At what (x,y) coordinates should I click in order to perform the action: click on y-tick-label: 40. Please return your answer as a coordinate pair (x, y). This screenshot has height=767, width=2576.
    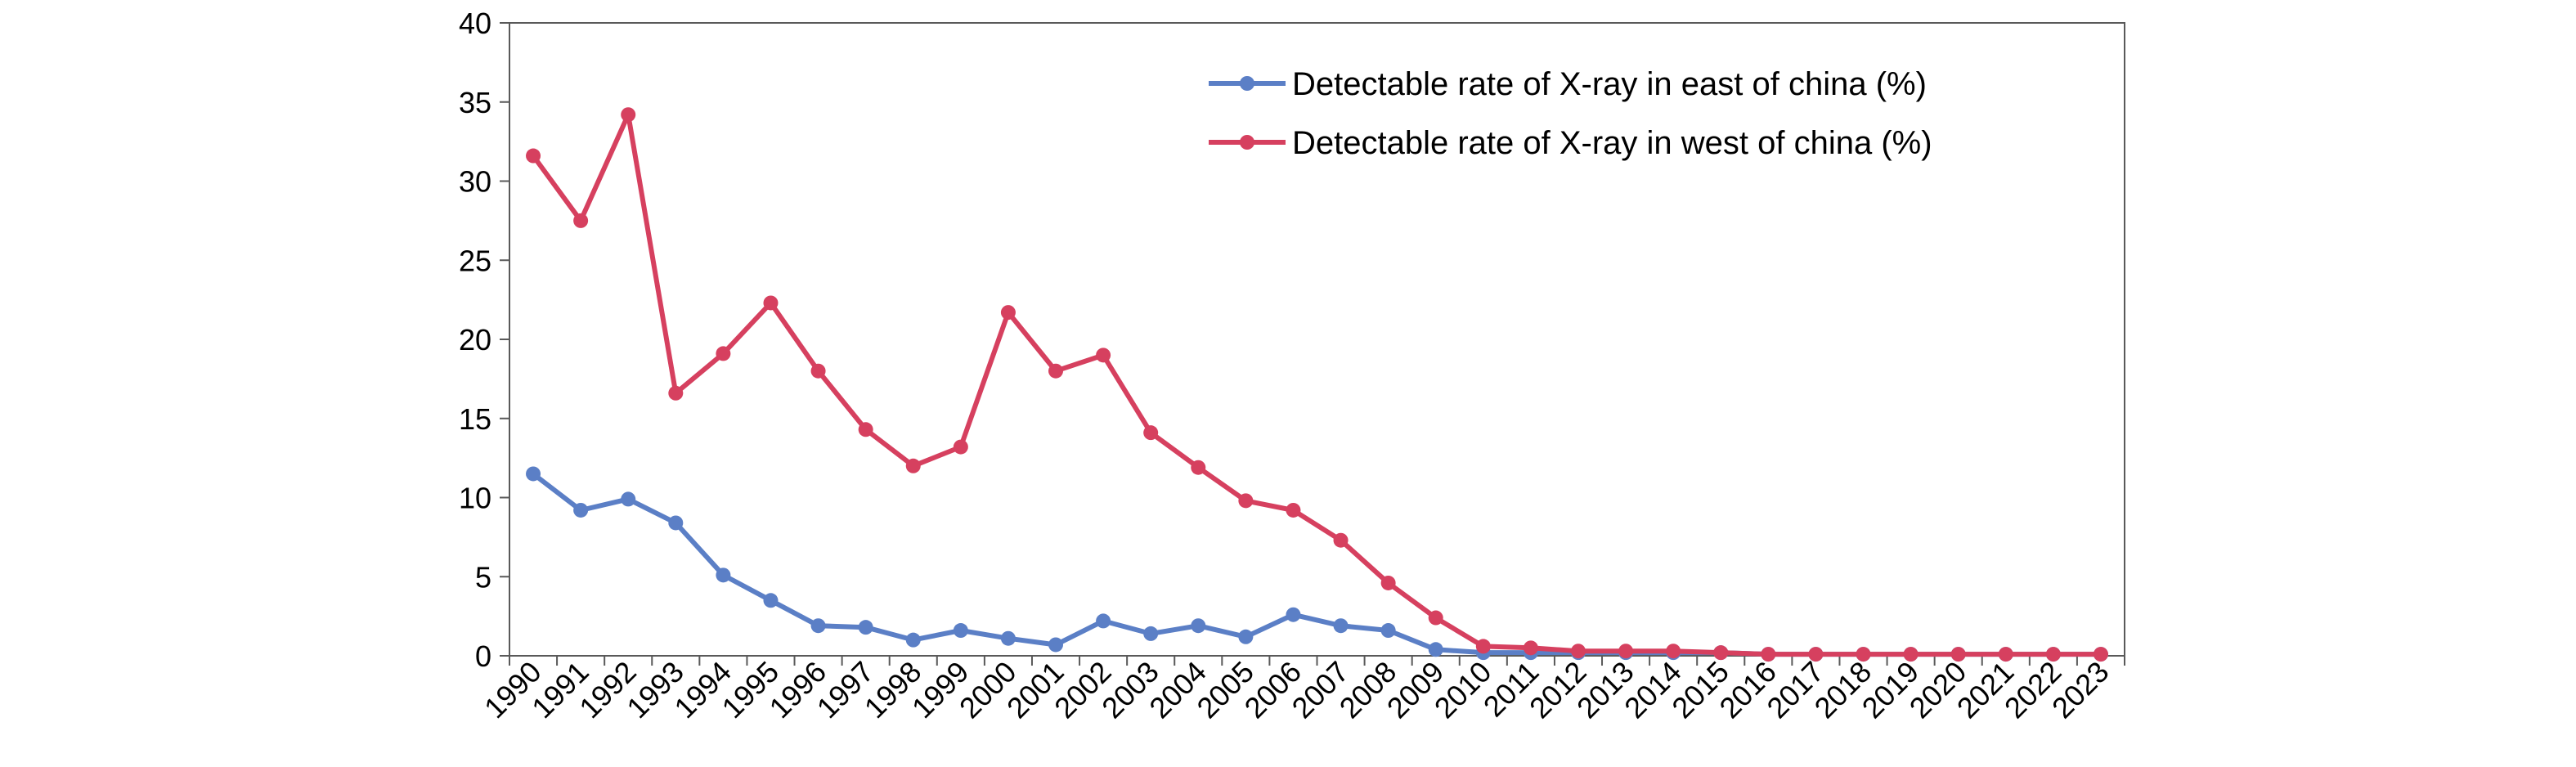
    Looking at the image, I should click on (475, 23).